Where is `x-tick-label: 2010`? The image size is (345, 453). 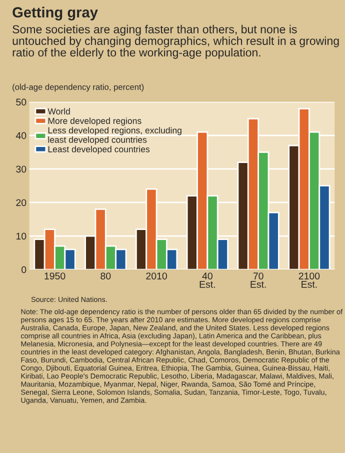
x-tick-label: 2010 is located at coordinates (156, 276).